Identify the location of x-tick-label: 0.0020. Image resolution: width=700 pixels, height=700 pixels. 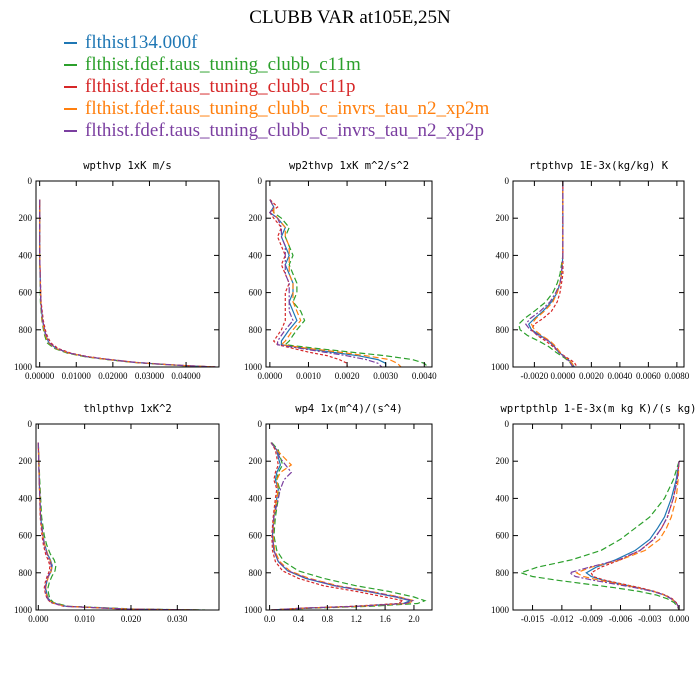
(347, 376).